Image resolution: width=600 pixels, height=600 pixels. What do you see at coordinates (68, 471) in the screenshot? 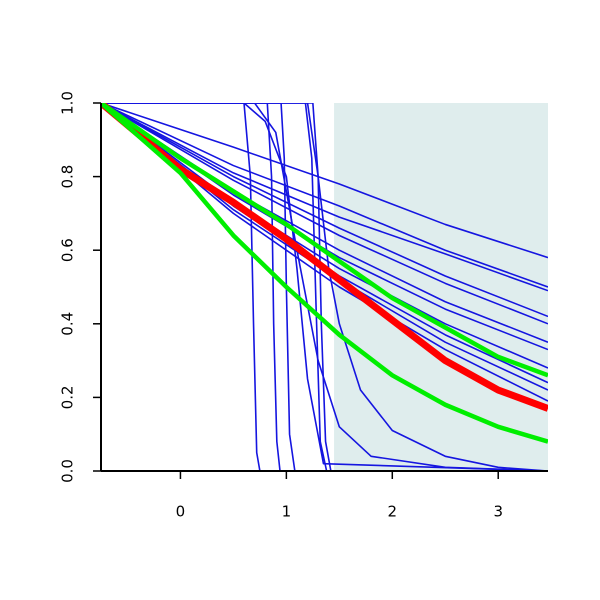
I see `y-tick-label: 0.0` at bounding box center [68, 471].